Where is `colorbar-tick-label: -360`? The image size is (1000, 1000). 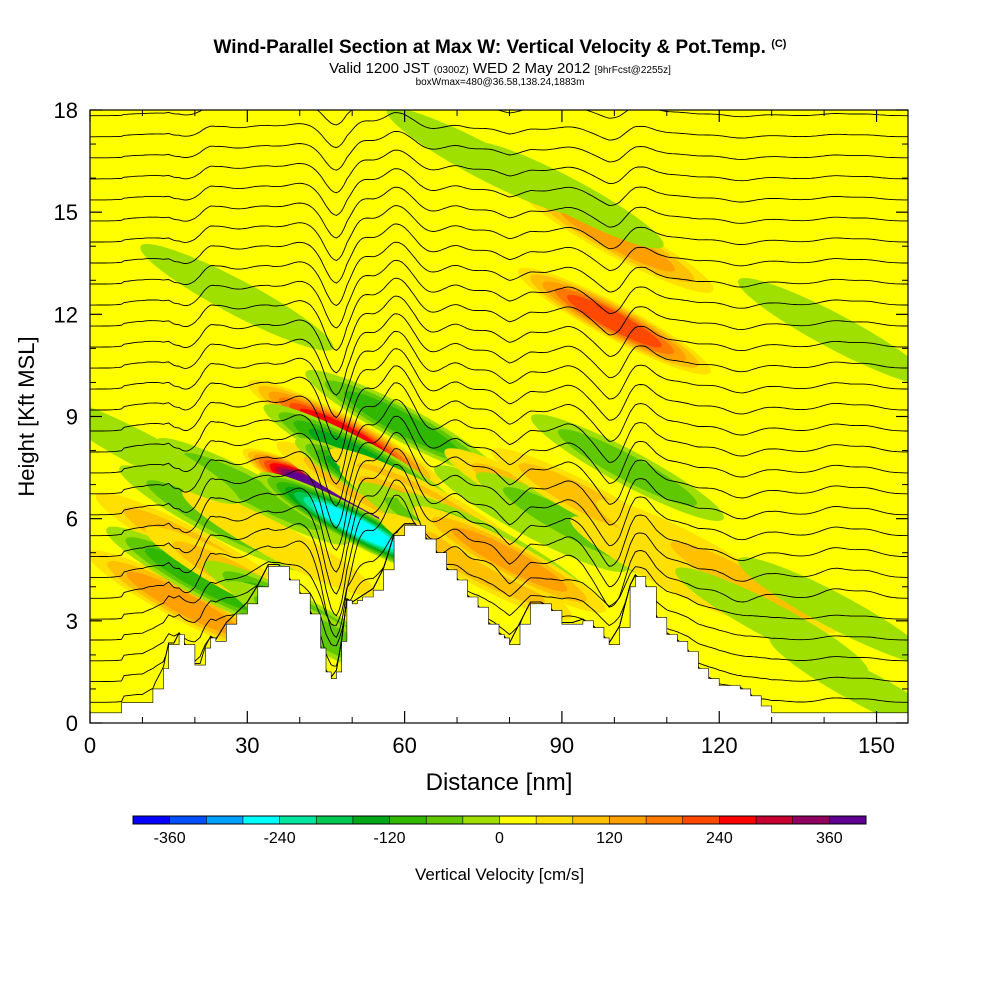 colorbar-tick-label: -360 is located at coordinates (170, 838).